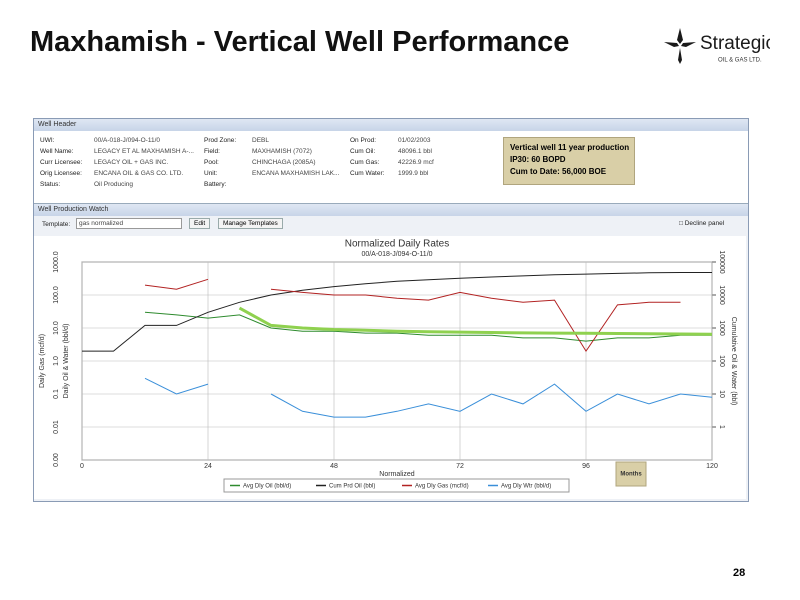 The height and width of the screenshot is (600, 800). What do you see at coordinates (56, 224) in the screenshot?
I see `template-label: Template:` at bounding box center [56, 224].